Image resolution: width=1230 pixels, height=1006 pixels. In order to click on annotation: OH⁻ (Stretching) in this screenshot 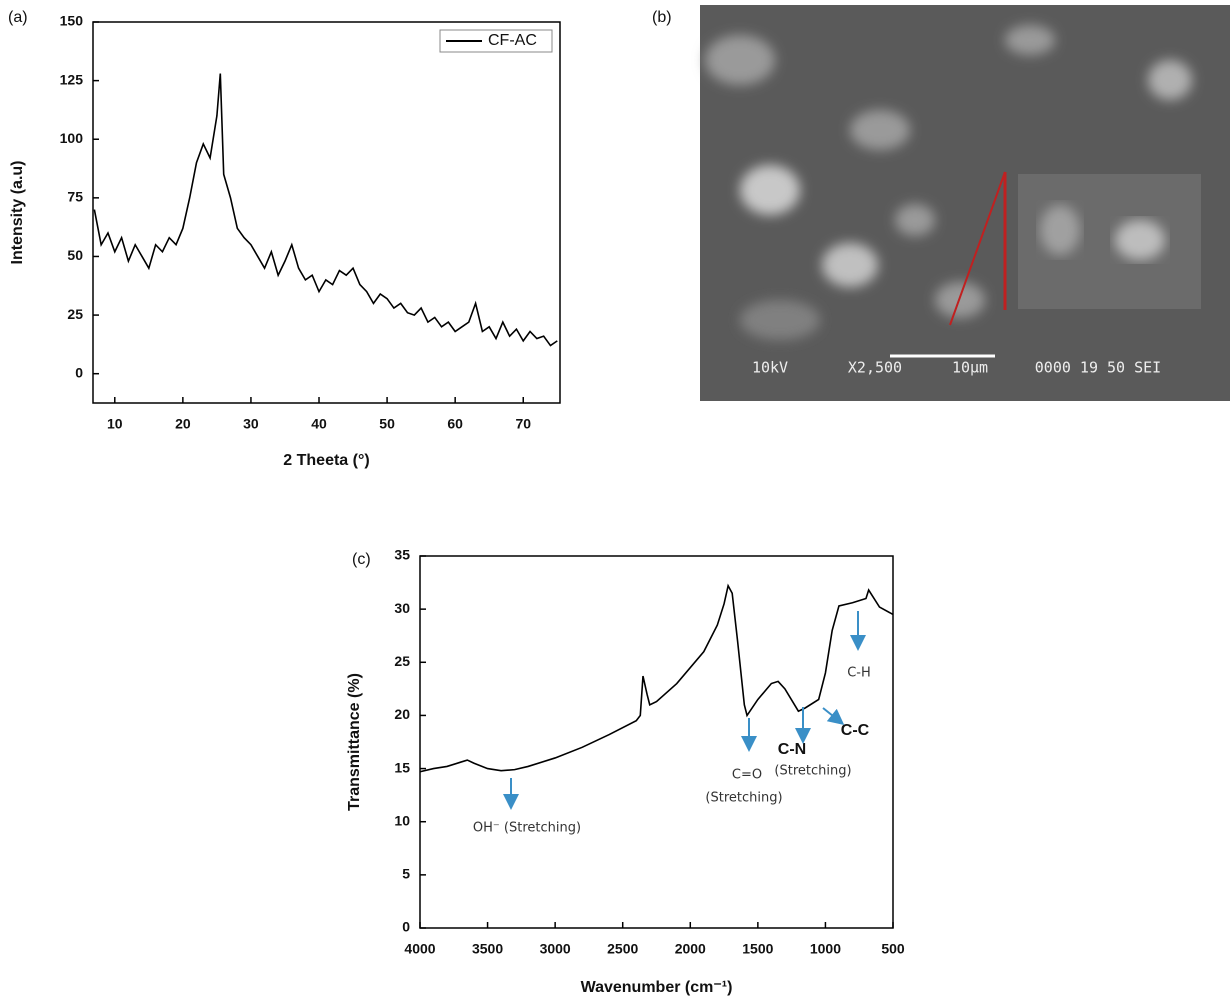, I will do `click(527, 828)`.